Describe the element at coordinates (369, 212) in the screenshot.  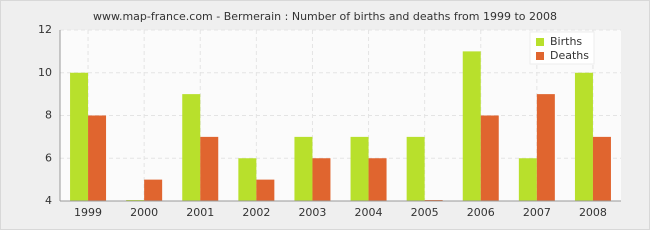
I see `x-tick-label: 2004` at that location.